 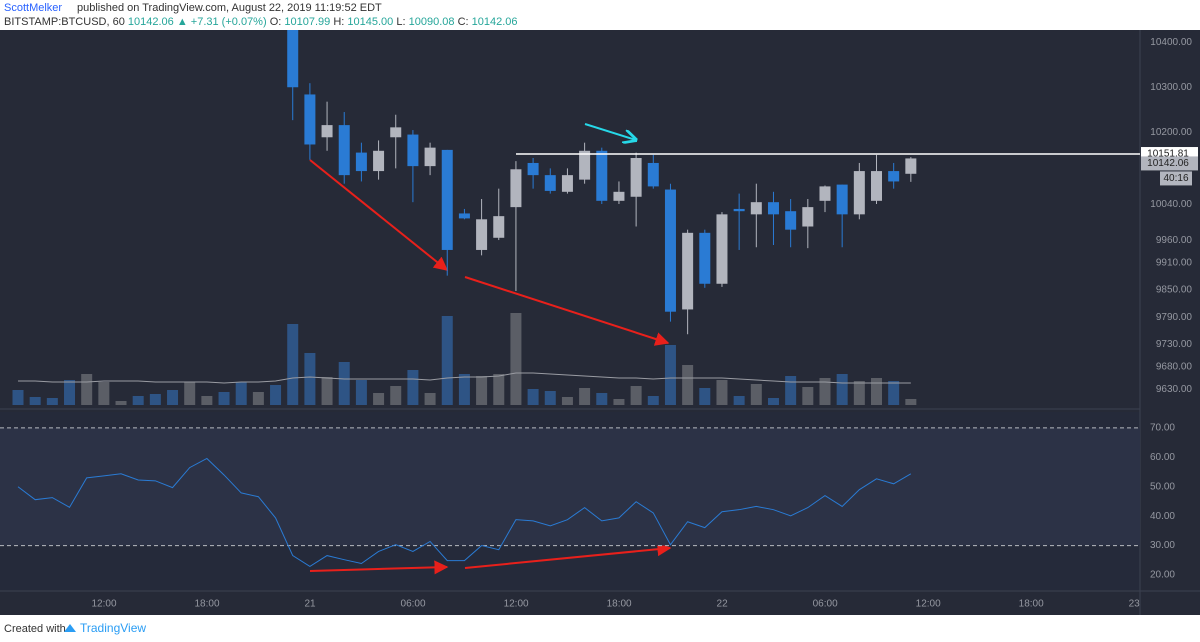 What do you see at coordinates (495, 22) in the screenshot?
I see `ohlc-value: 10142.06` at bounding box center [495, 22].